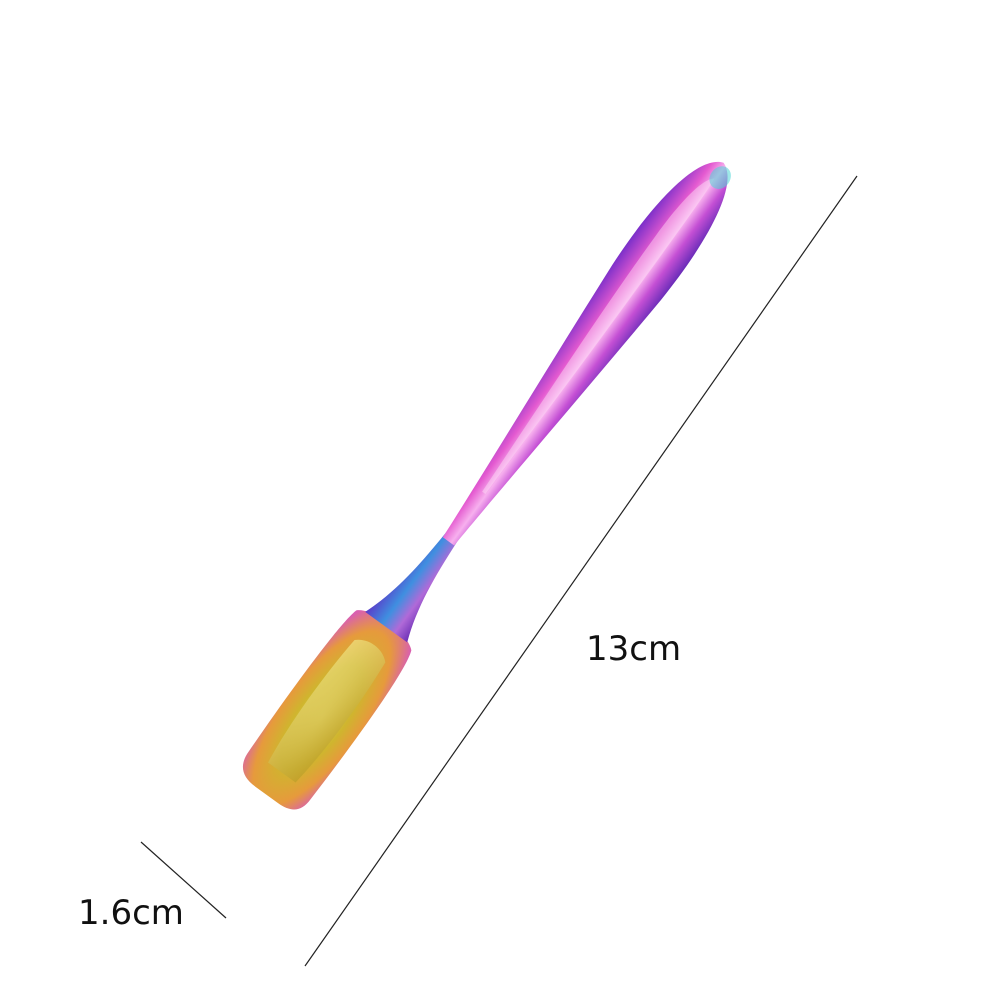 Image resolution: width=1000 pixels, height=1000 pixels. I want to click on length-dimension-label: 13cm, so click(634, 649).